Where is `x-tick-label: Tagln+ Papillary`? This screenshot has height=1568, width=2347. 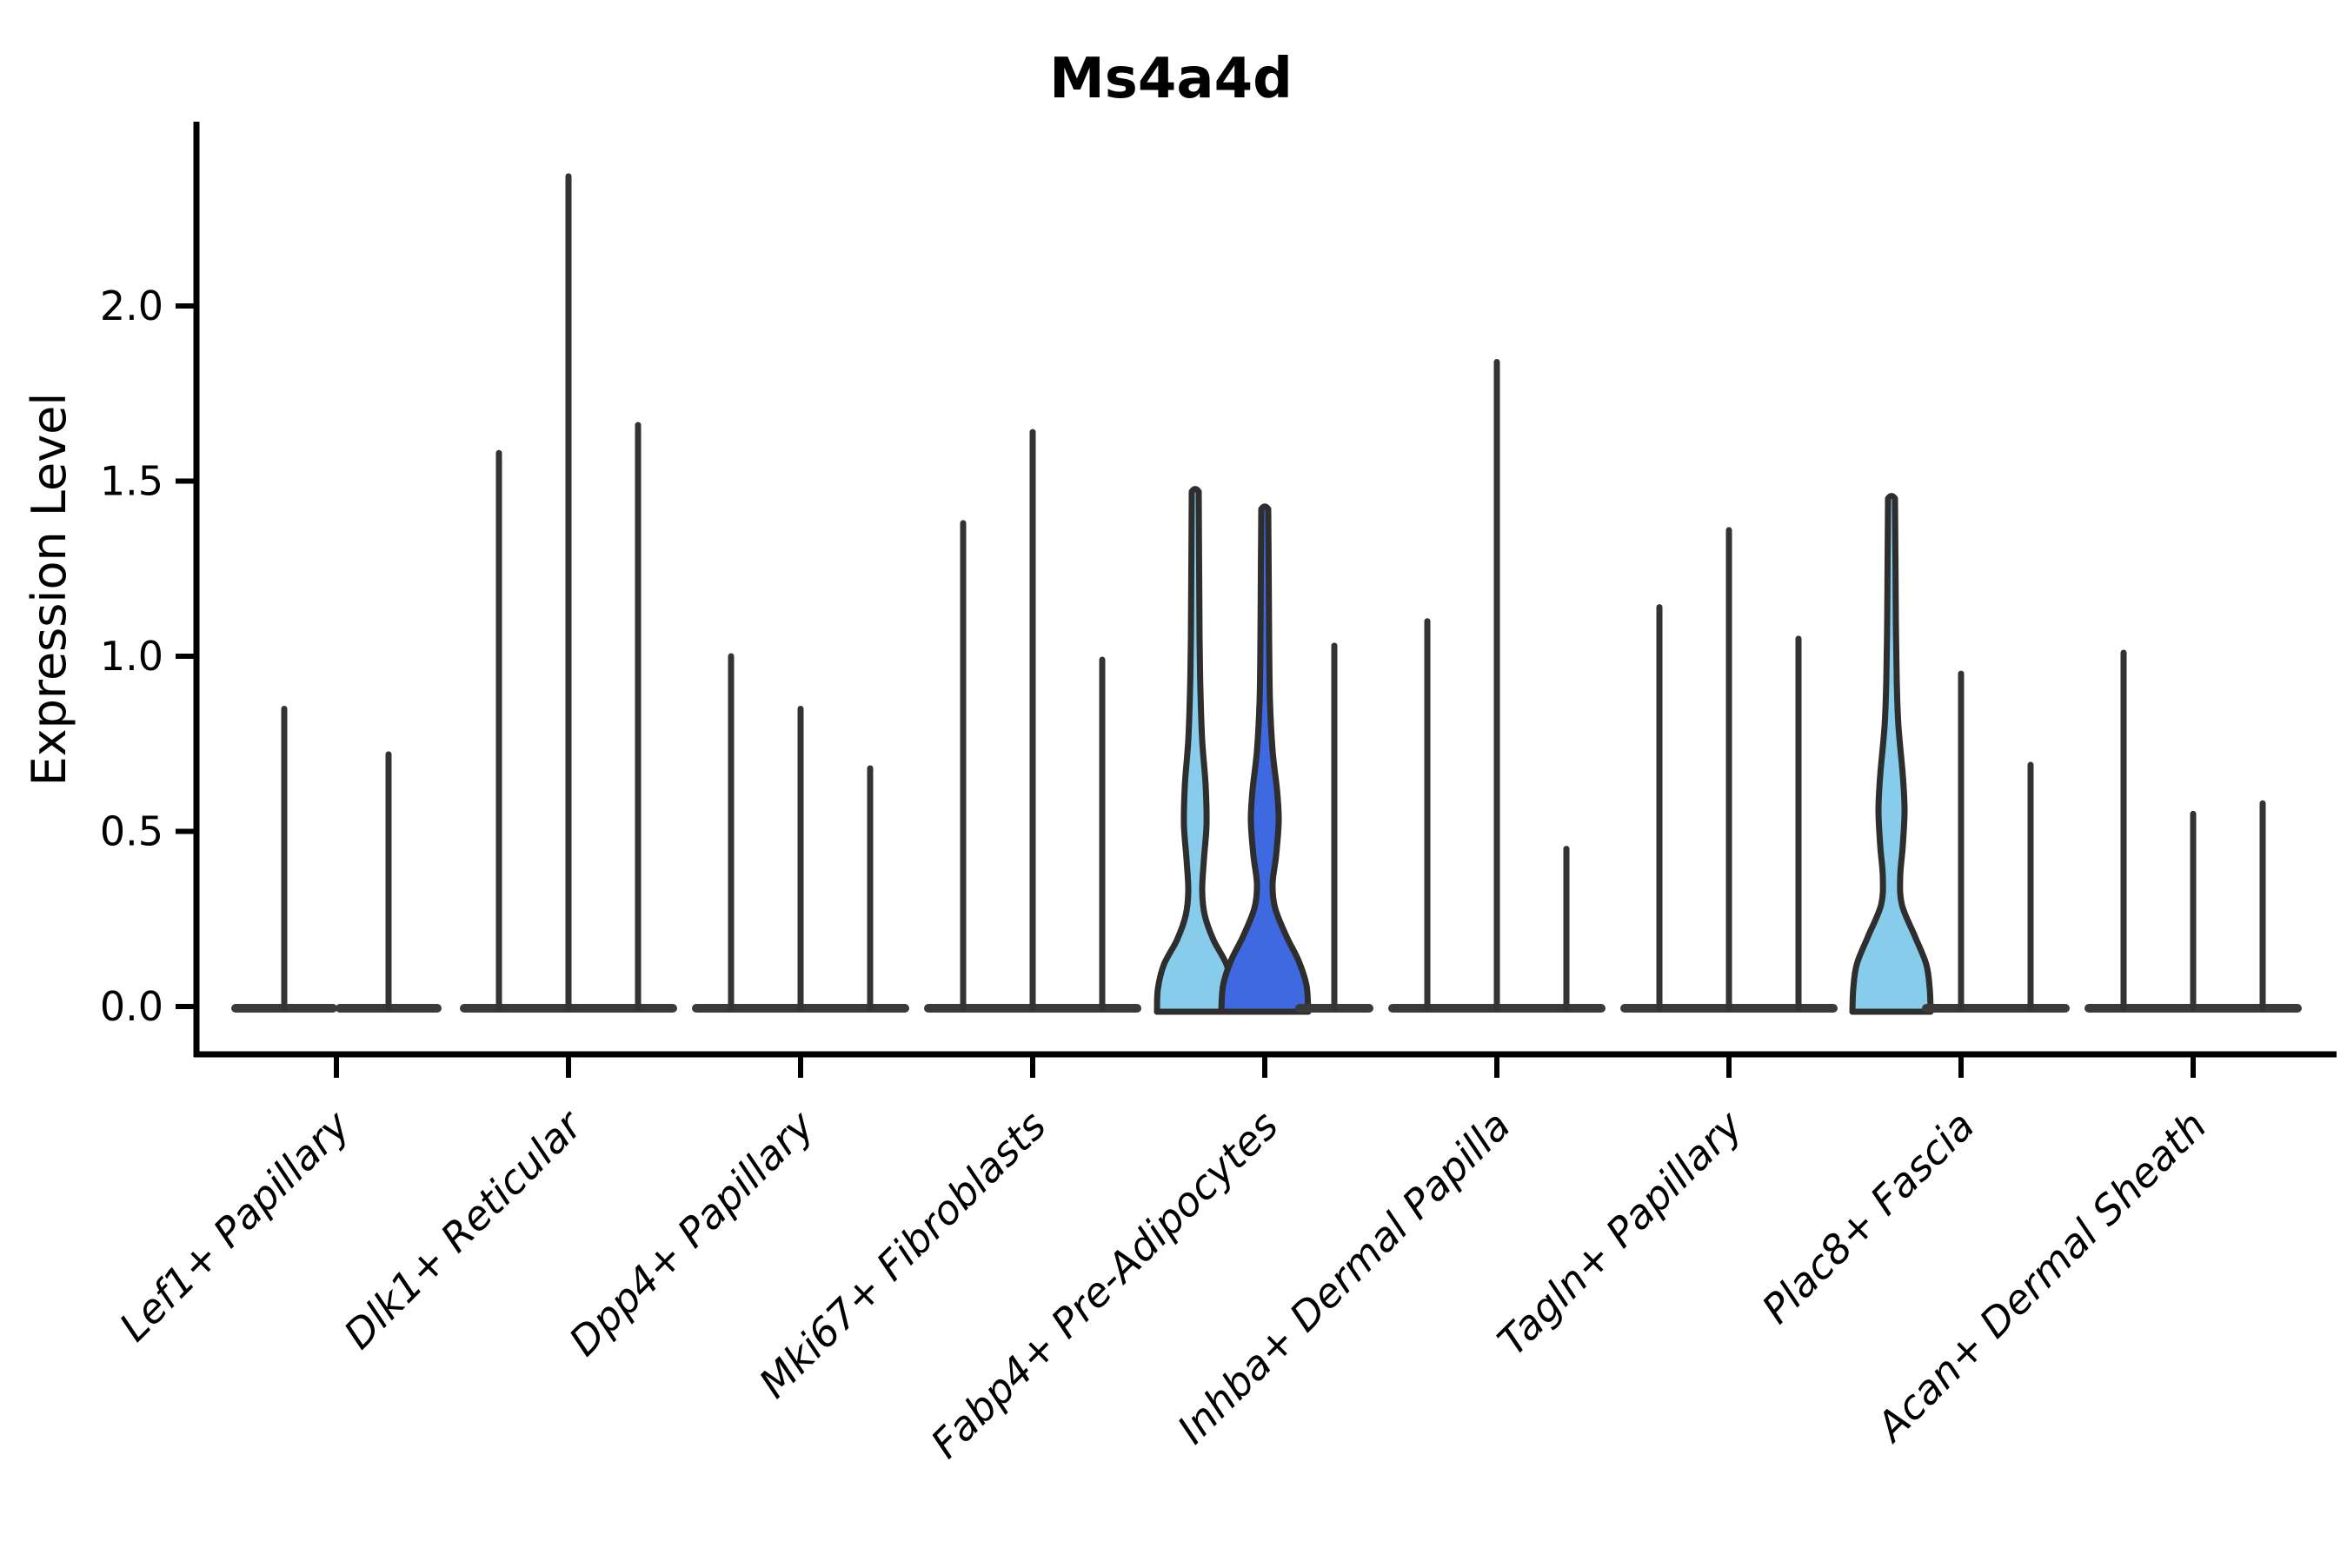 x-tick-label: Tagln+ Papillary is located at coordinates (1620, 1233).